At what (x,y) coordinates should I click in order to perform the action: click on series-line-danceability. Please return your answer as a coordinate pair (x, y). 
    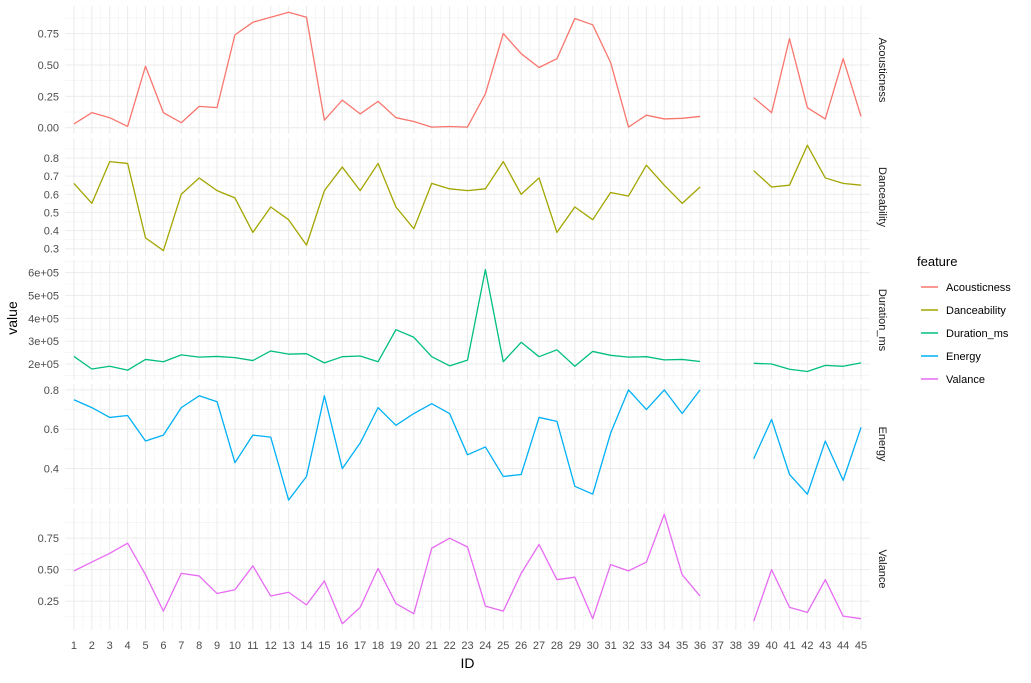
    Looking at the image, I should click on (467, 198).